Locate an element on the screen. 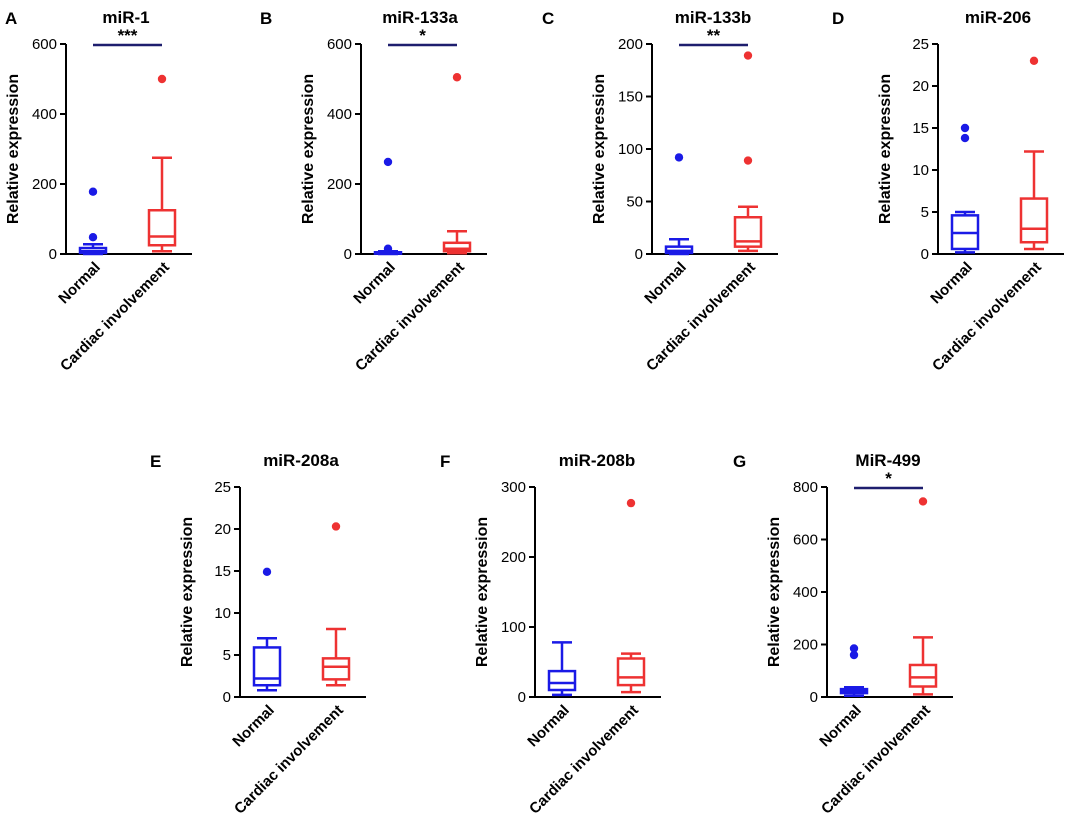 The width and height of the screenshot is (1084, 830). significance-label: *** is located at coordinates (128, 35).